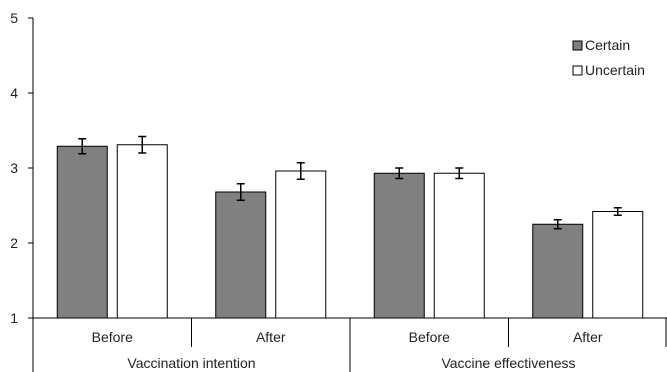 The image size is (667, 372). Describe the element at coordinates (607, 45) in the screenshot. I see `legend-label-certain: Certain` at that location.